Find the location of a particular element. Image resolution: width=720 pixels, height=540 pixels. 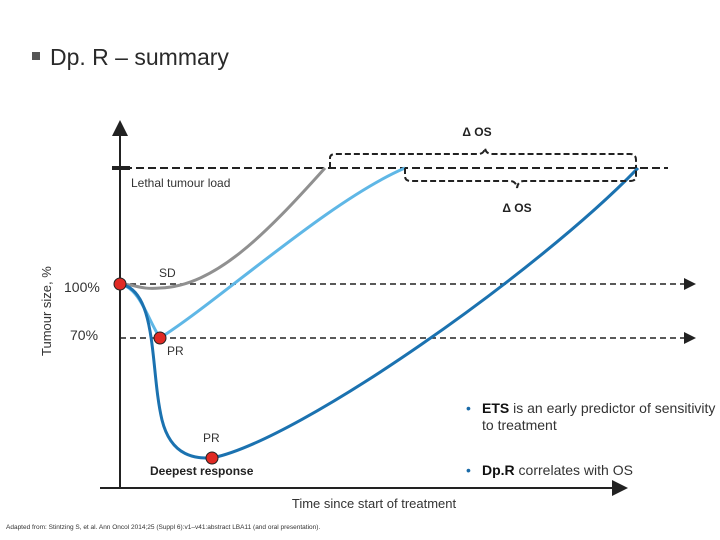

delta-os-brace-top is located at coordinates (483, 157).